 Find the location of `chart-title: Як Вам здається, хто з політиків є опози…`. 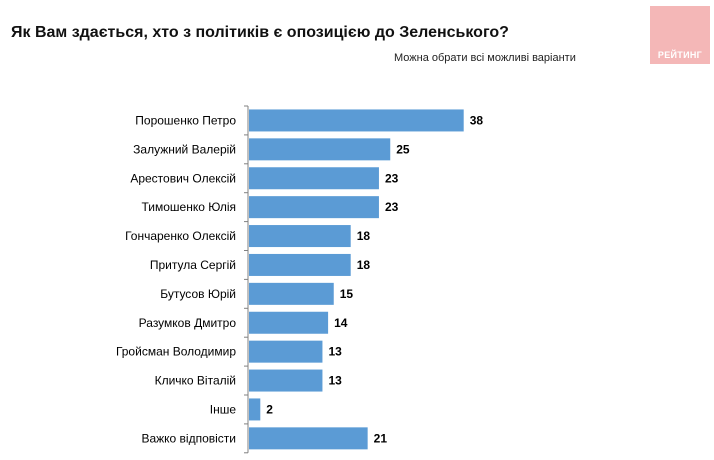

chart-title: Як Вам здається, хто з політиків є опози… is located at coordinates (260, 32).